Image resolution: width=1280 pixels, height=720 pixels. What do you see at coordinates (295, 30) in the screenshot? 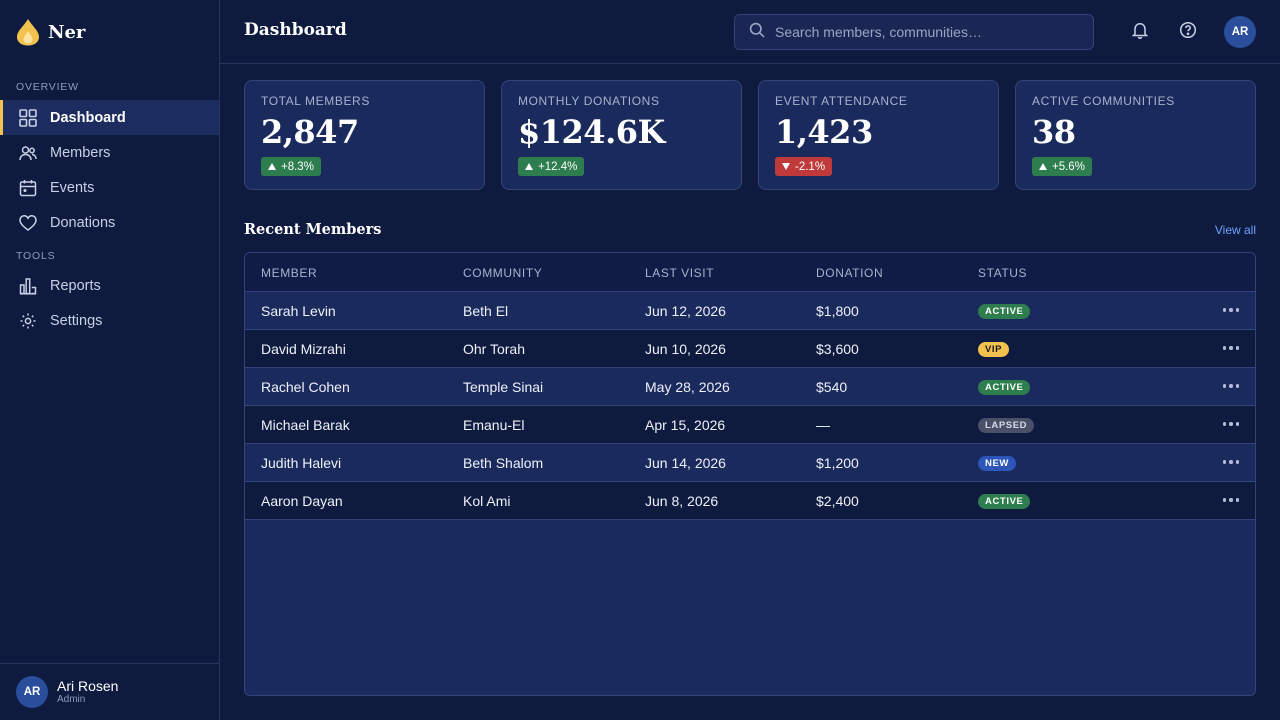
I see `page-title: Dashboard` at bounding box center [295, 30].